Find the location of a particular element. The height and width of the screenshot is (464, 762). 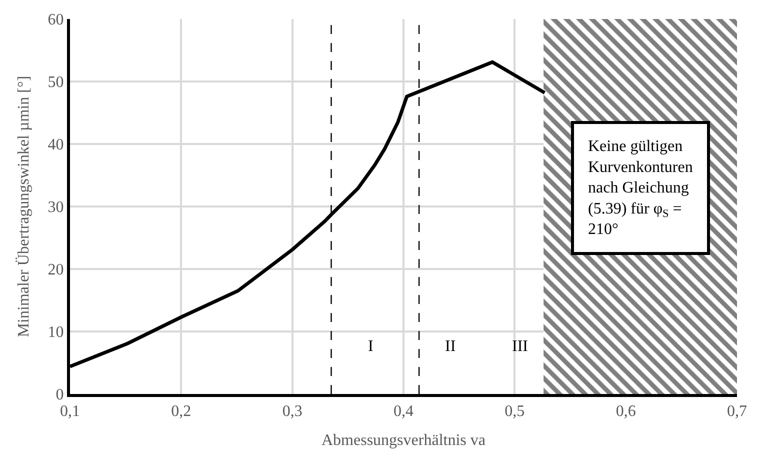

x-tick-label: 0,1 is located at coordinates (70, 411).